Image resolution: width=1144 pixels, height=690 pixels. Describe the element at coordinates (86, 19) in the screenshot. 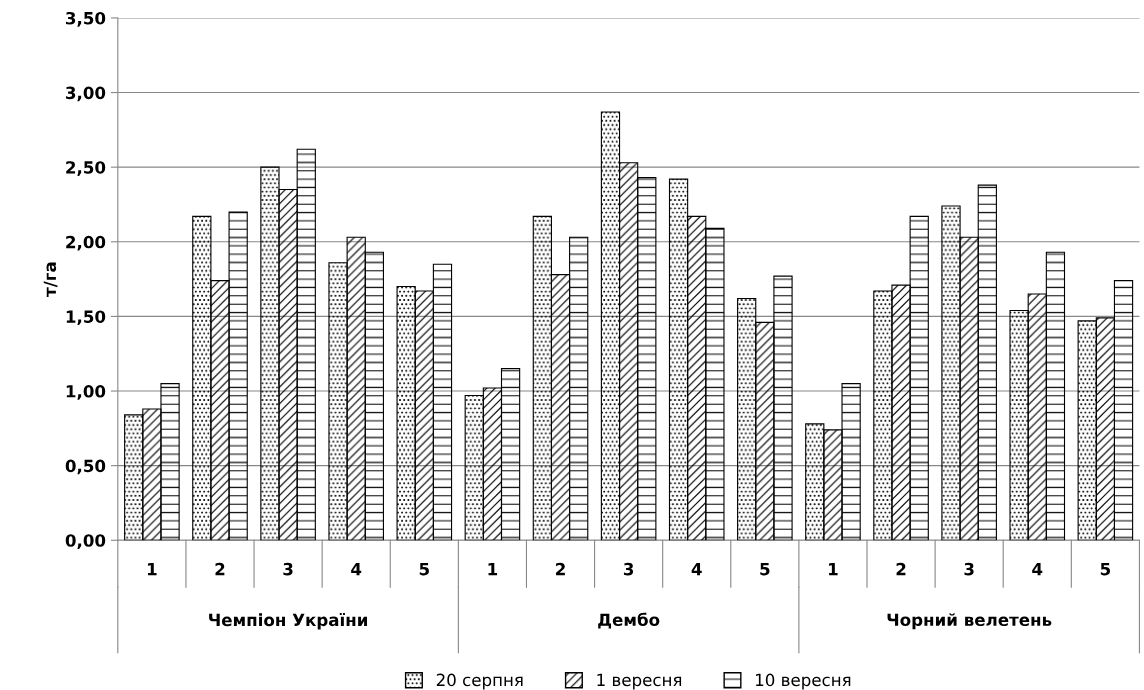

I see `y-tick-label: 3,50` at that location.